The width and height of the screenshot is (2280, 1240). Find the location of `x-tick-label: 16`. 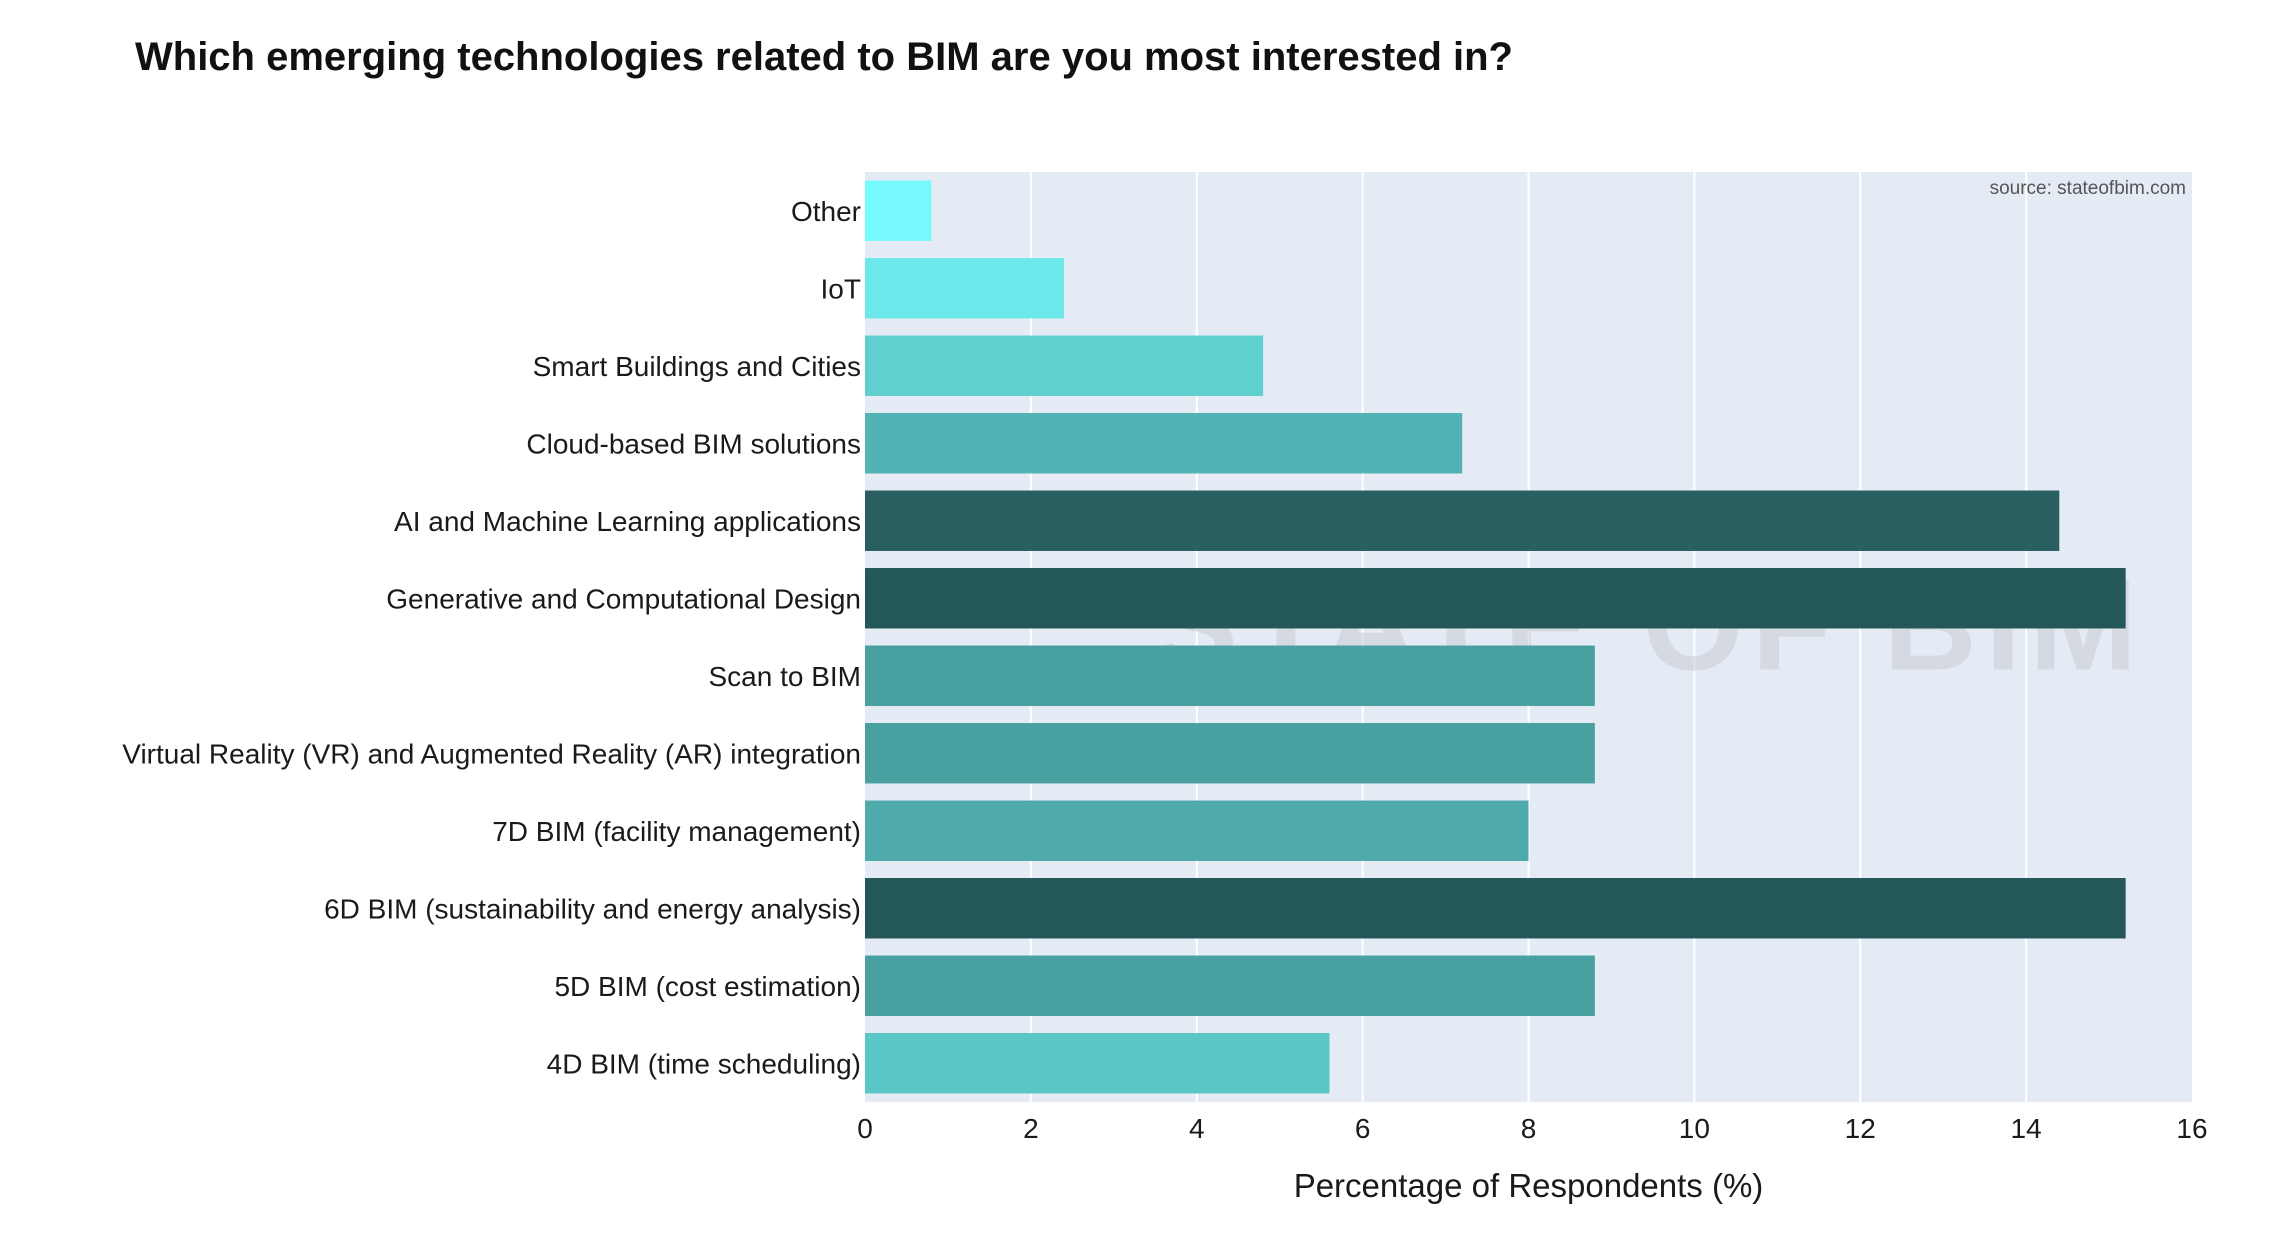

x-tick-label: 16 is located at coordinates (2191, 1128).